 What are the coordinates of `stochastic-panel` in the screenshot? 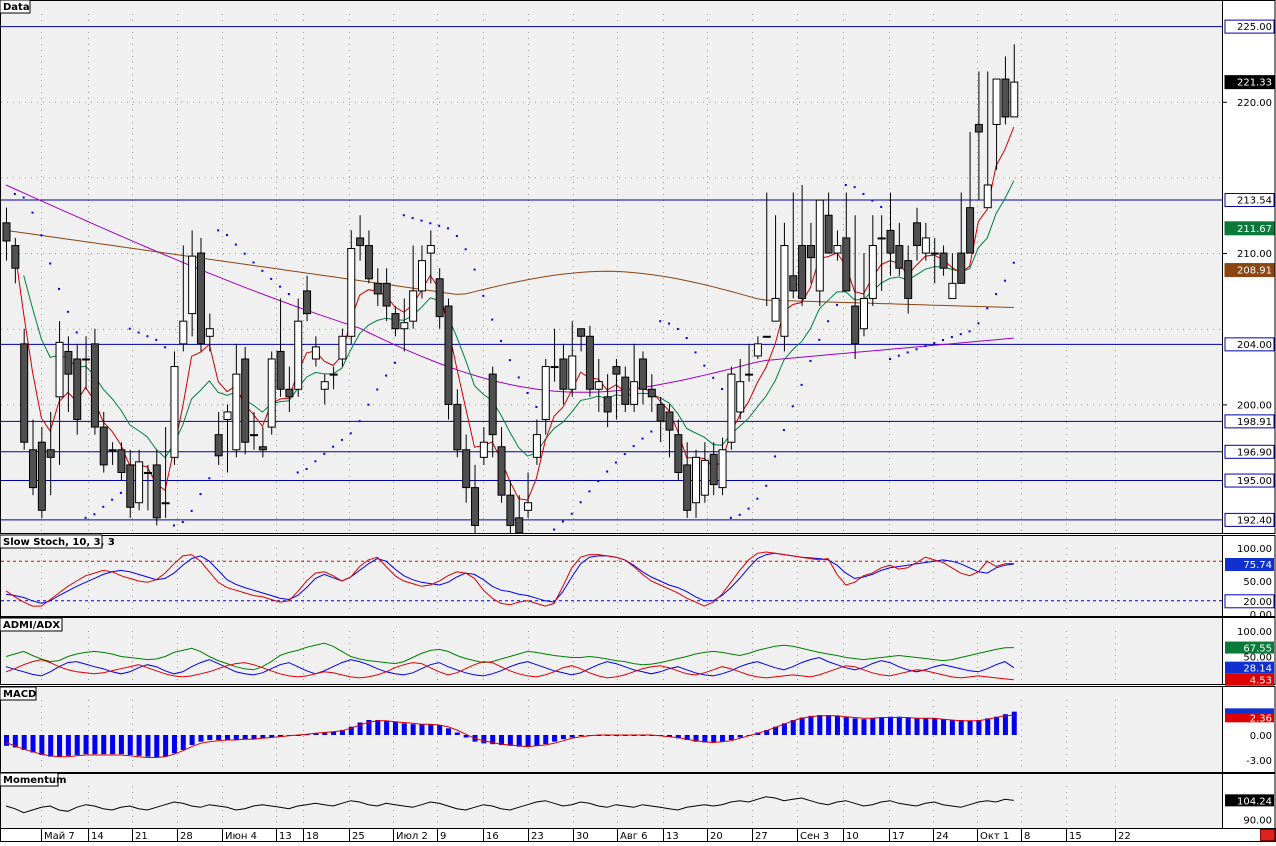 It's located at (611, 579).